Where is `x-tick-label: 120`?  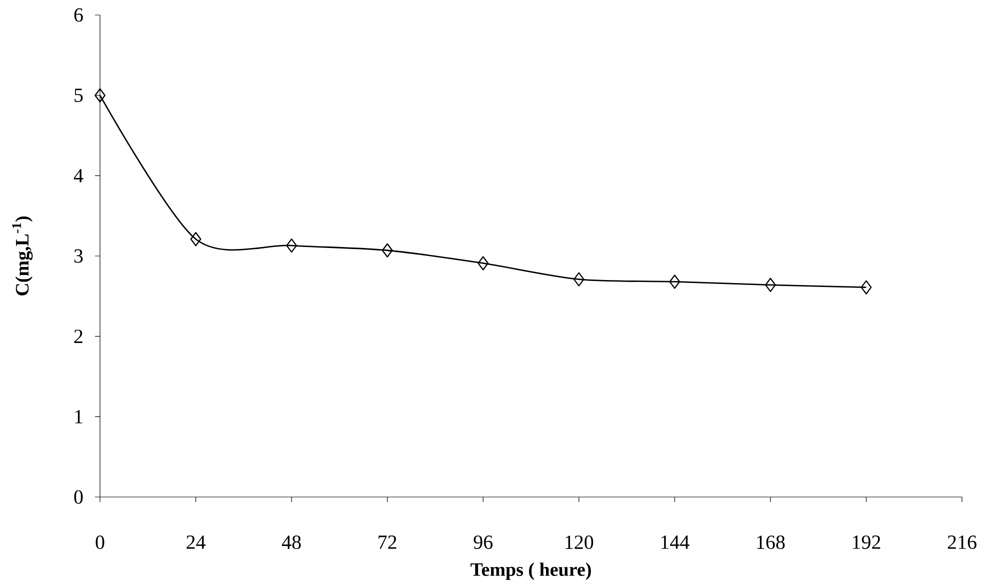 x-tick-label: 120 is located at coordinates (580, 543).